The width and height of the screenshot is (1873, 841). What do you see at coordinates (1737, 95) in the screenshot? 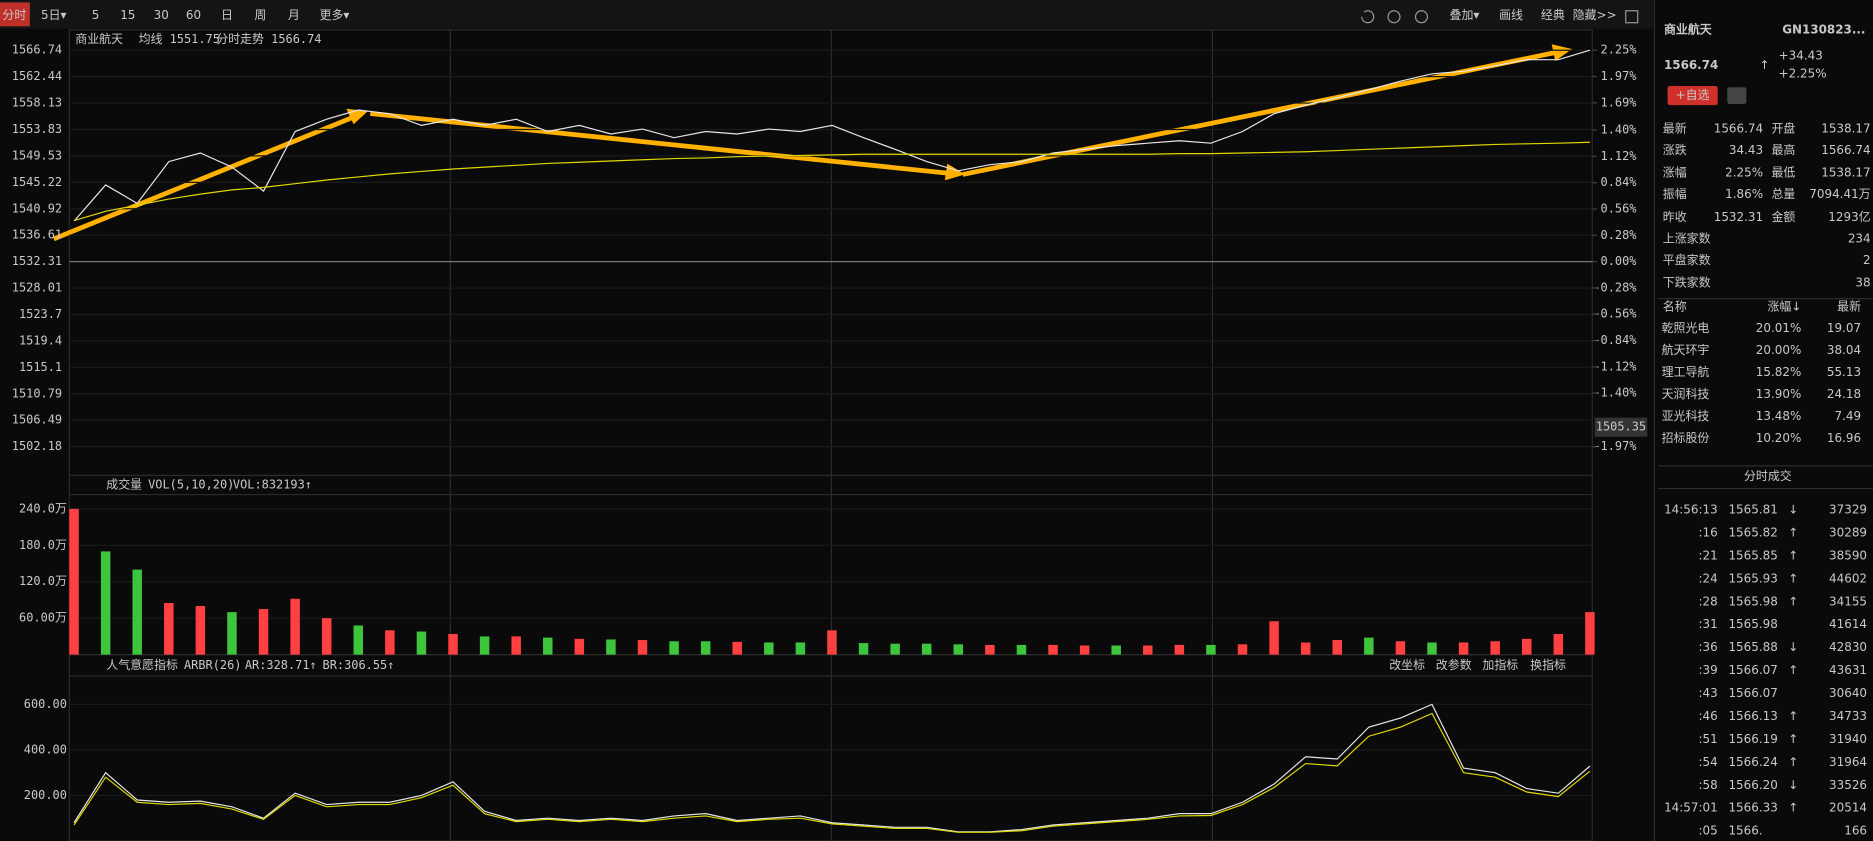
I see `alert-button` at bounding box center [1737, 95].